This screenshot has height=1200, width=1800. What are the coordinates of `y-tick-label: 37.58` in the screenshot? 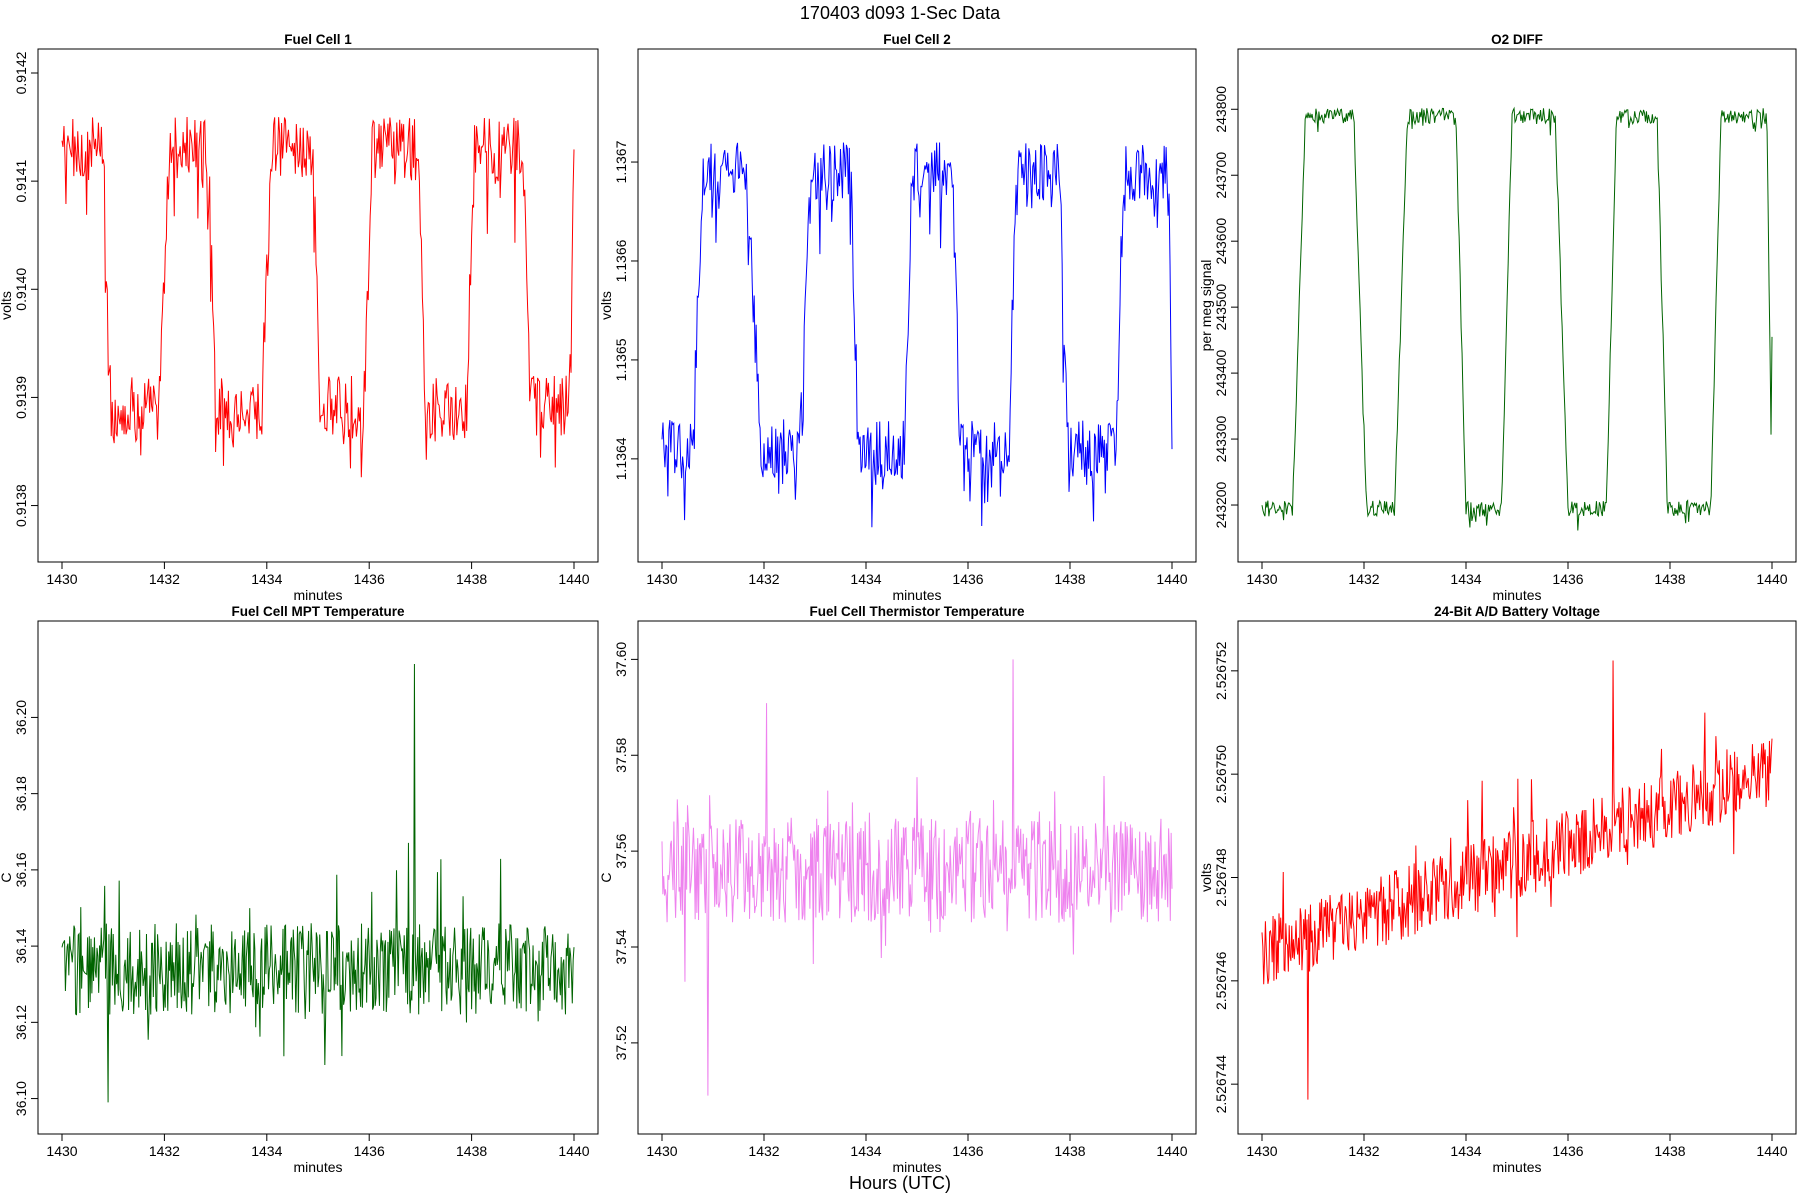 It's located at (621, 755).